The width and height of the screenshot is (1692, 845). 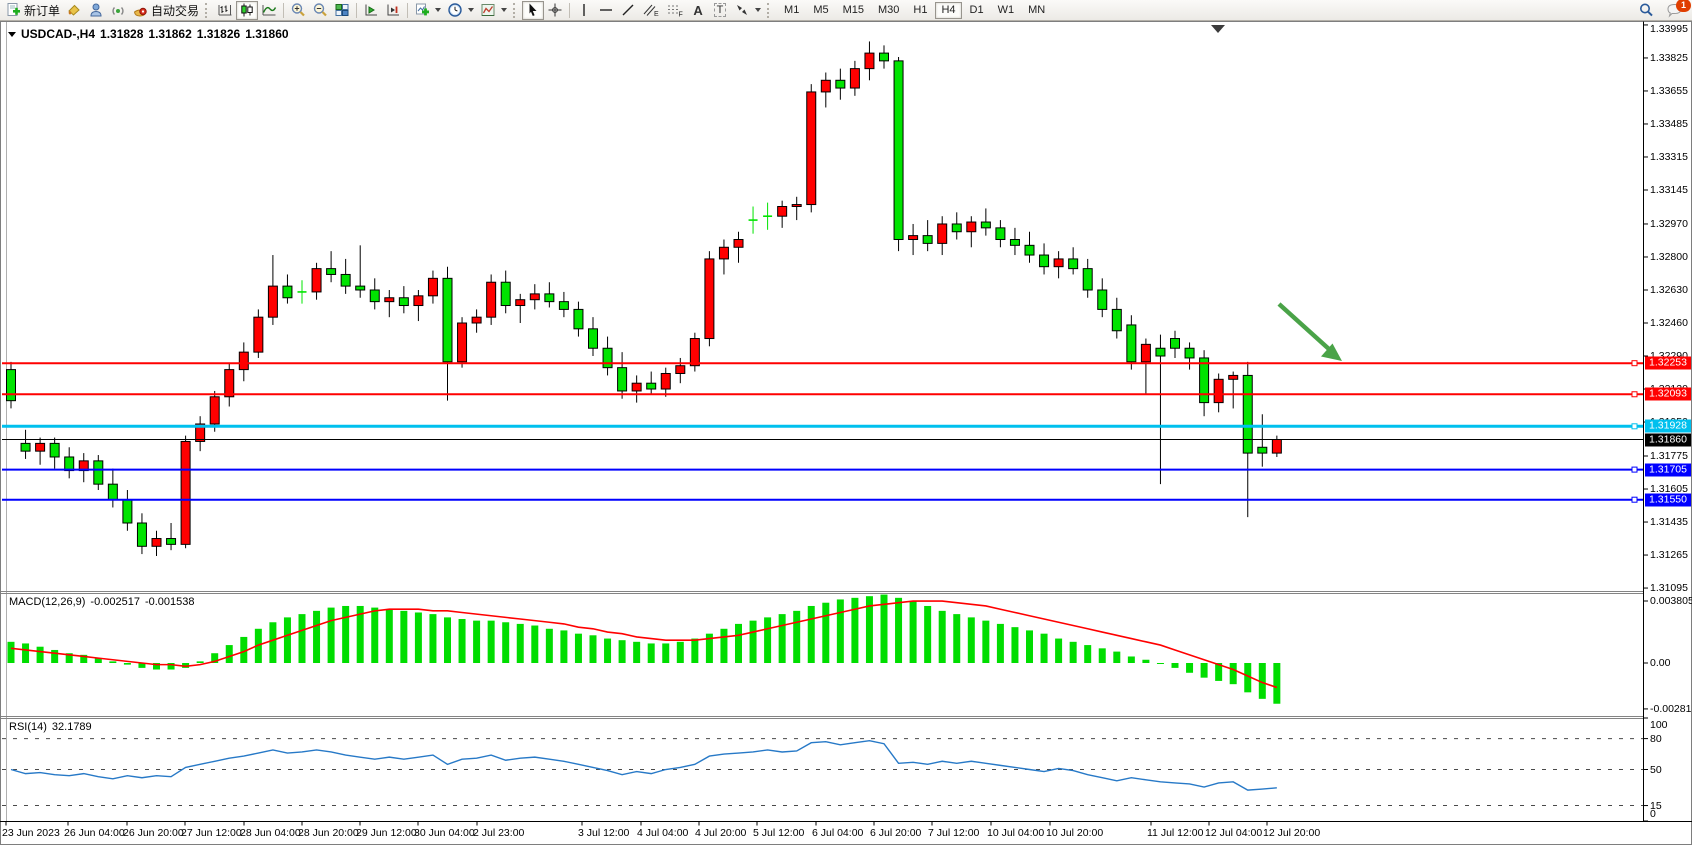 I want to click on top-toolbar: 新订单 自动交易, so click(x=846, y=10).